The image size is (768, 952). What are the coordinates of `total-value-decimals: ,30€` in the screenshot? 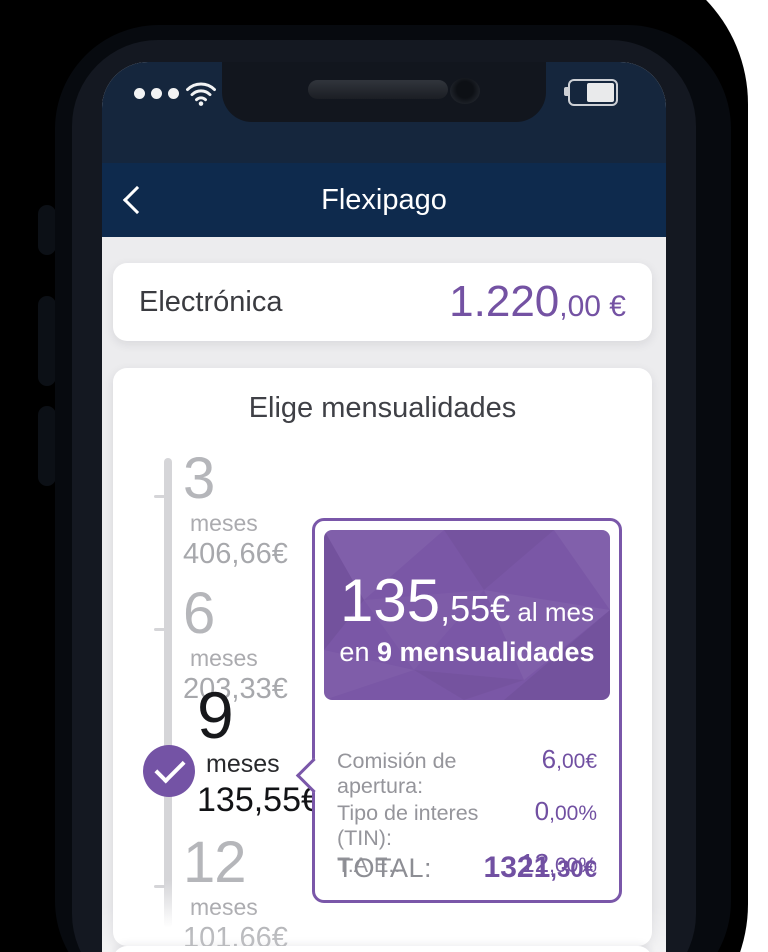 It's located at (573, 869).